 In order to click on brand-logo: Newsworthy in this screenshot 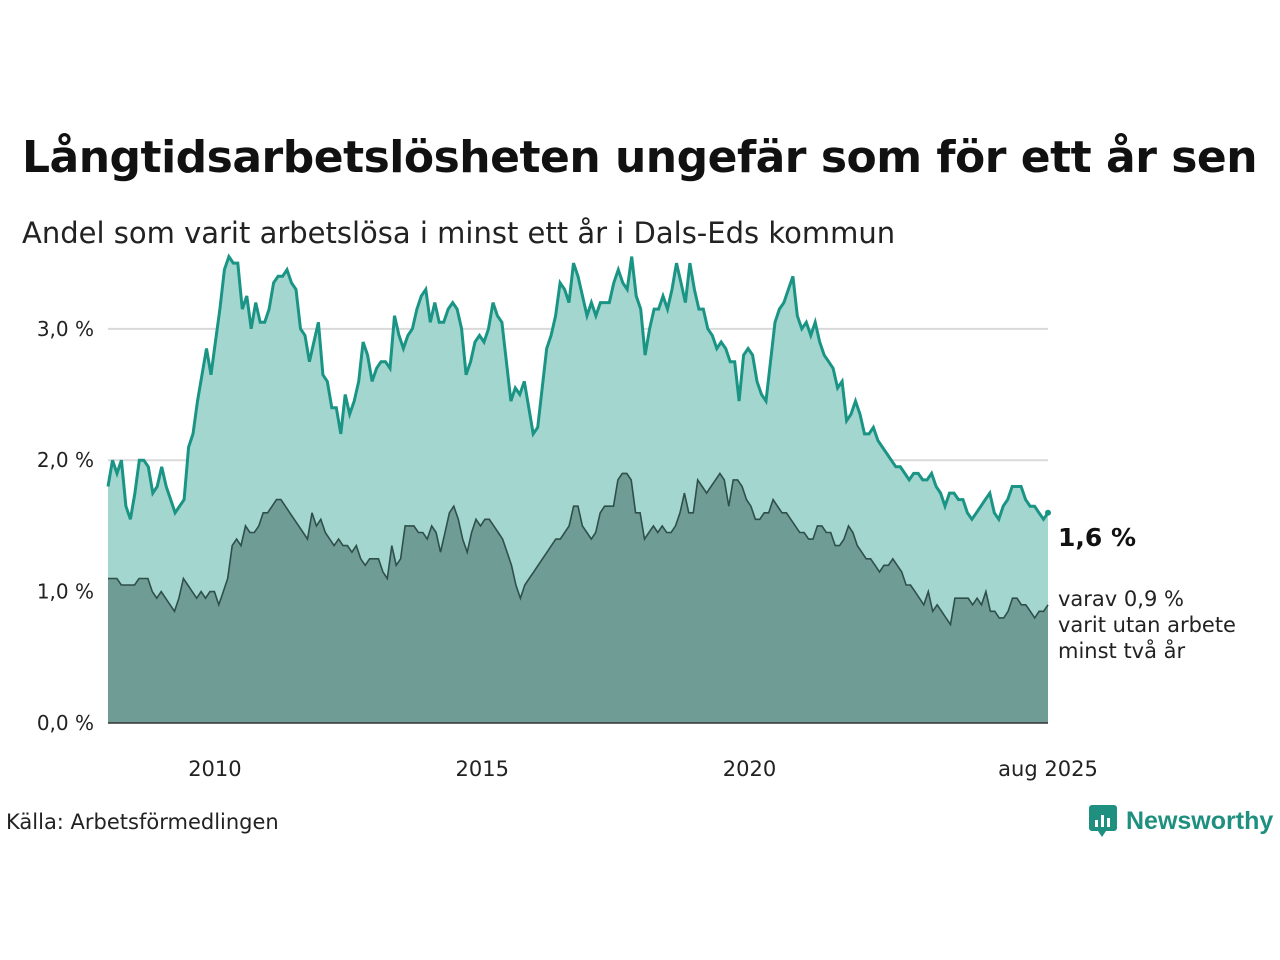, I will do `click(1180, 821)`.